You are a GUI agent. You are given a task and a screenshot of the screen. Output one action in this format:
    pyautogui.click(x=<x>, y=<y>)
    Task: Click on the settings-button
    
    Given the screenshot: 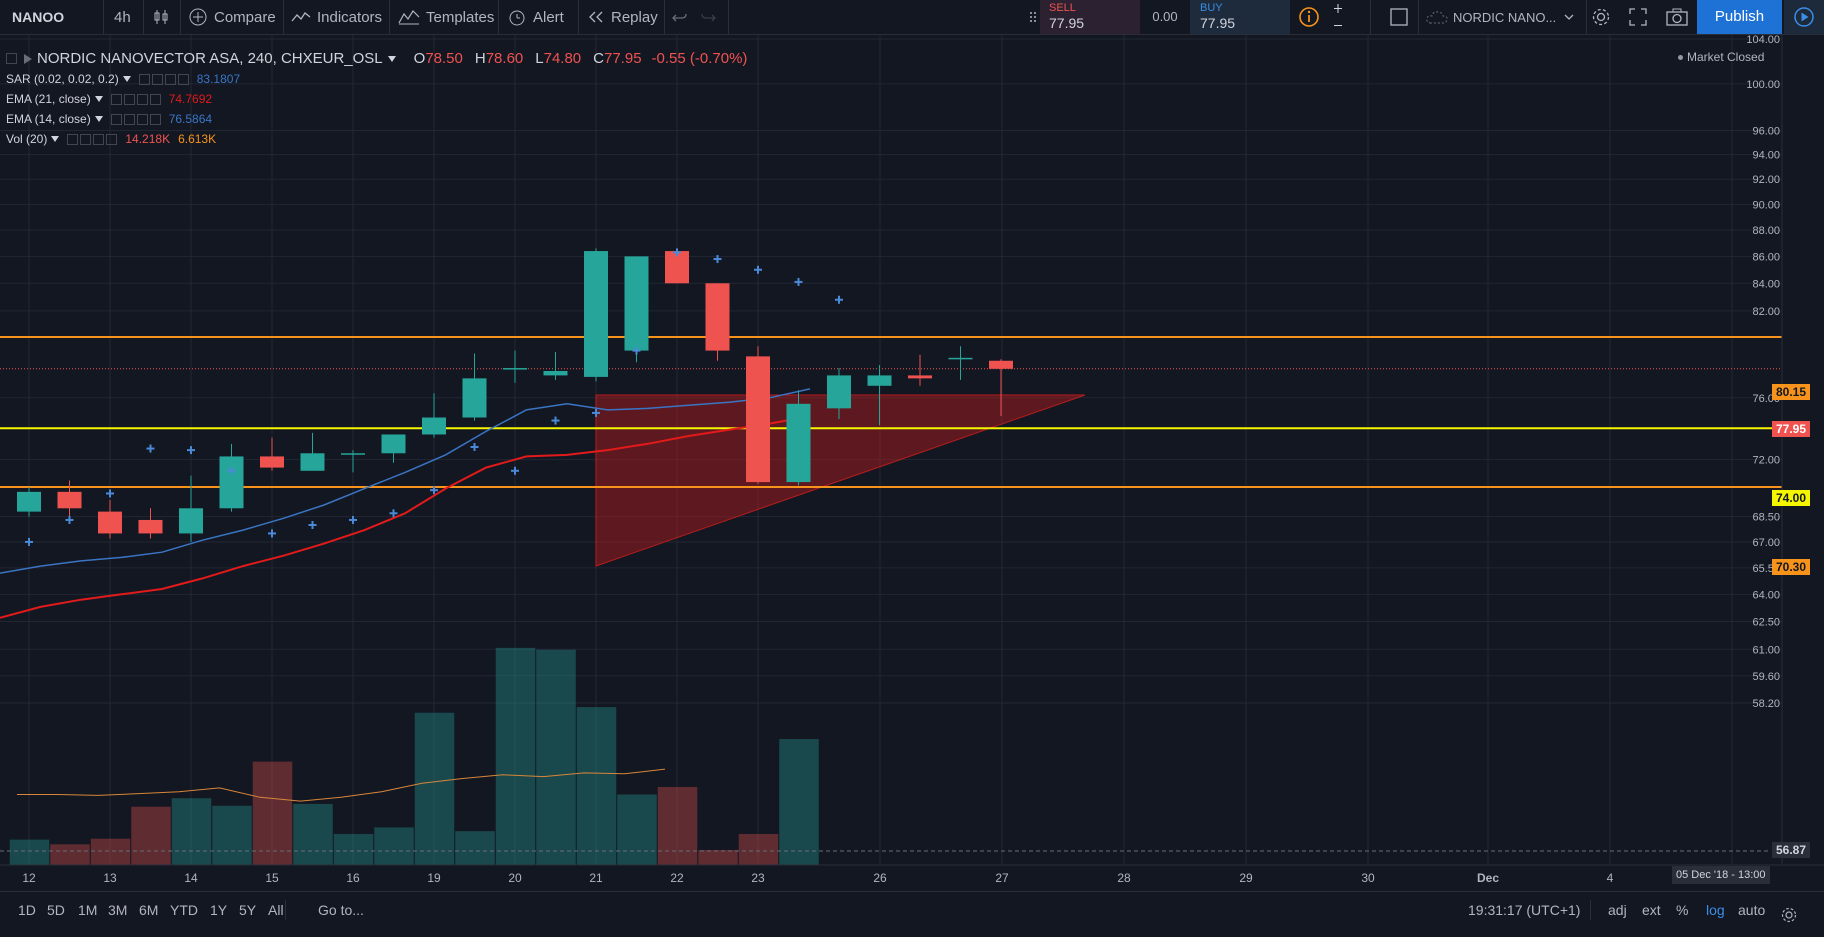 What is the action you would take?
    pyautogui.click(x=1601, y=17)
    